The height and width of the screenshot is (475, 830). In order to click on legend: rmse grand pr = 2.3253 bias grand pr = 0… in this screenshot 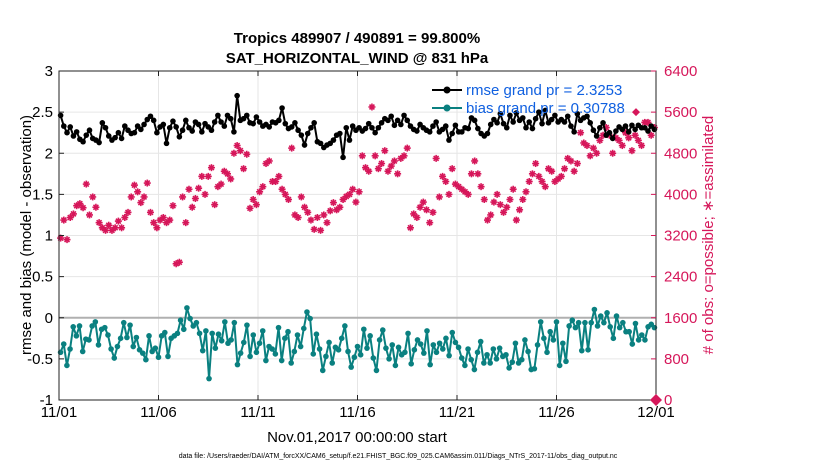, I will do `click(528, 99)`.